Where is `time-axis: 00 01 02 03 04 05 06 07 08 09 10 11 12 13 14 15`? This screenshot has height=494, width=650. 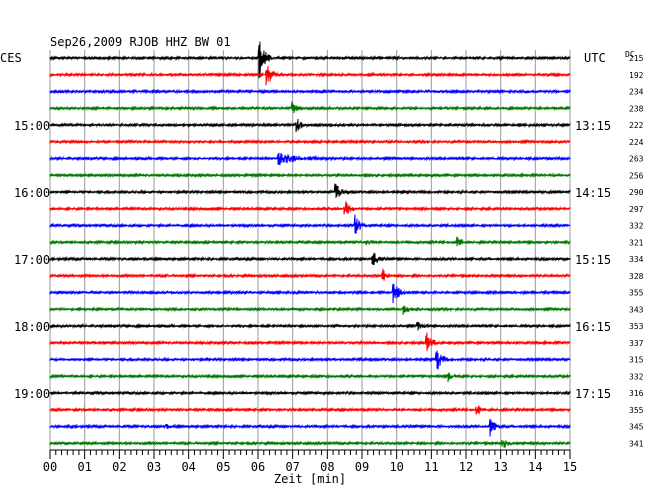 time-axis: 00 01 02 03 04 05 06 07 08 09 10 11 12 13 14 15 is located at coordinates (310, 461).